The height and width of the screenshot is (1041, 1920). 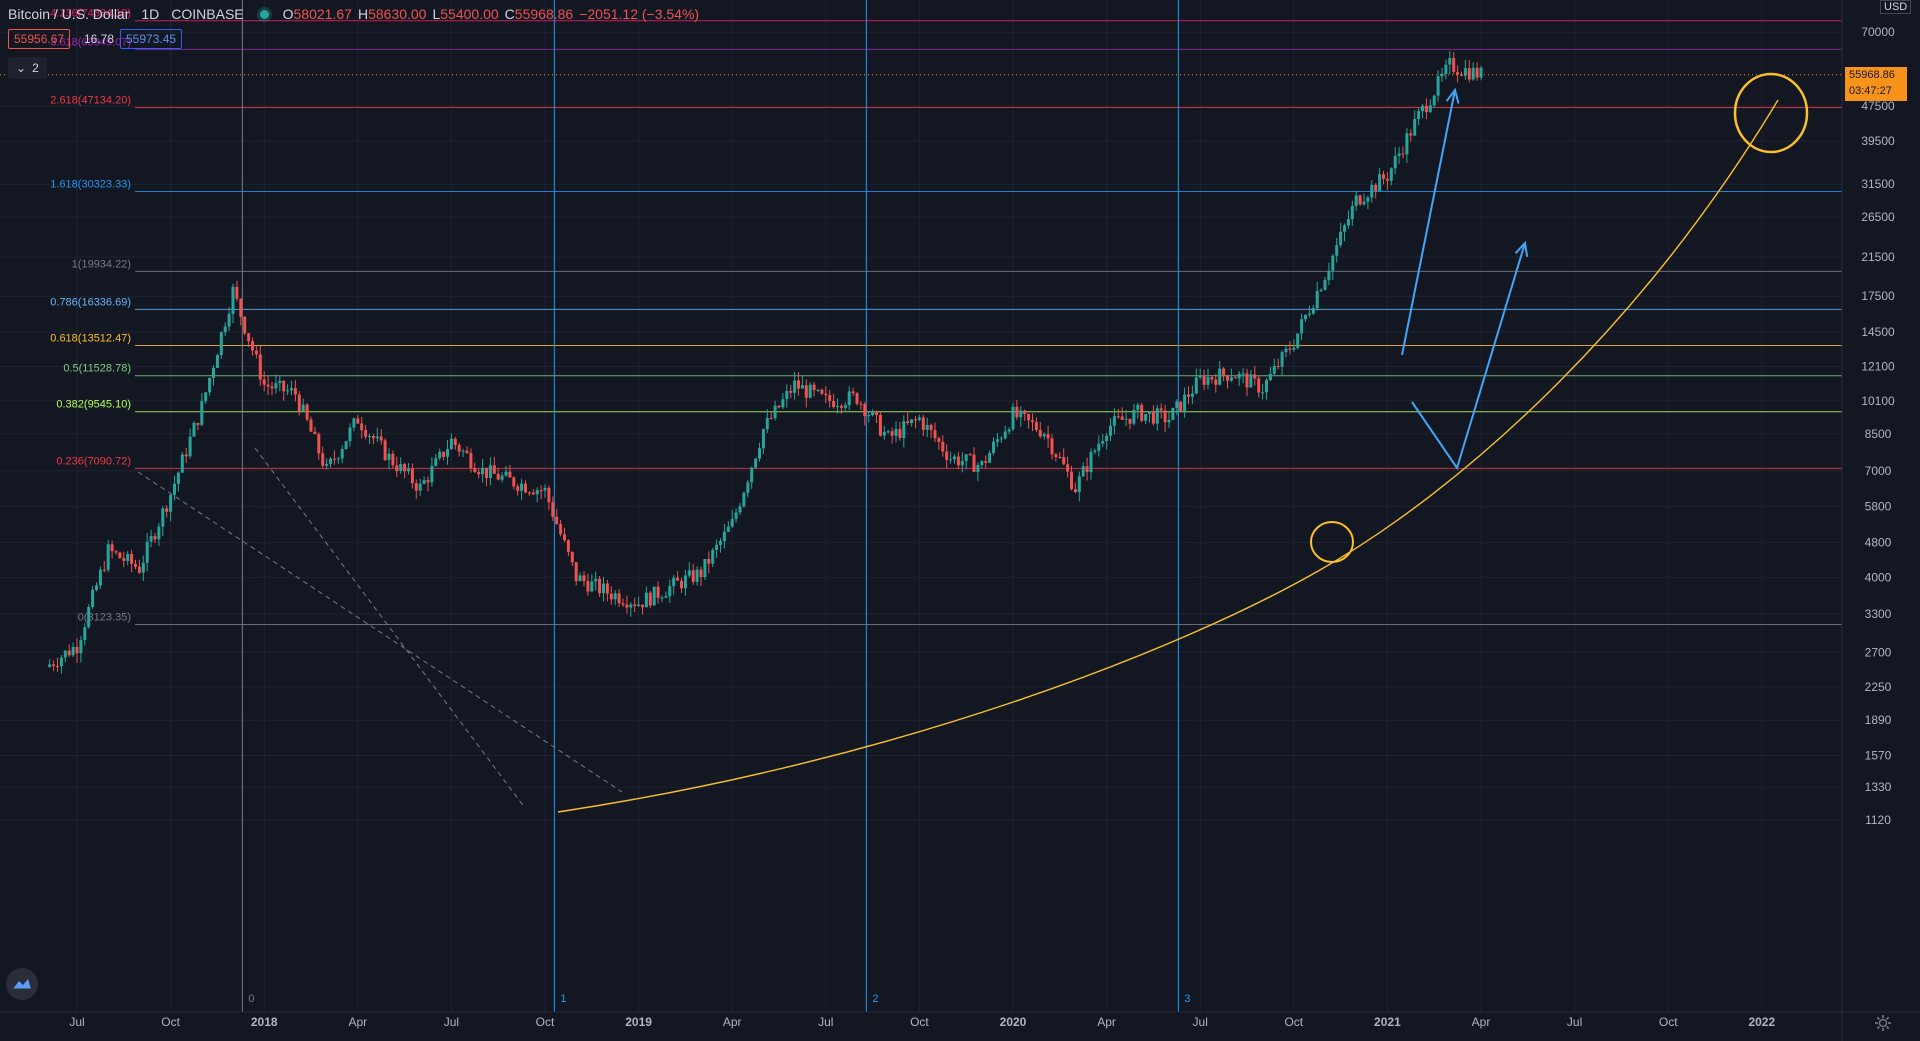 What do you see at coordinates (957, 265) in the screenshot?
I see `fib-level: 1(19934.22)` at bounding box center [957, 265].